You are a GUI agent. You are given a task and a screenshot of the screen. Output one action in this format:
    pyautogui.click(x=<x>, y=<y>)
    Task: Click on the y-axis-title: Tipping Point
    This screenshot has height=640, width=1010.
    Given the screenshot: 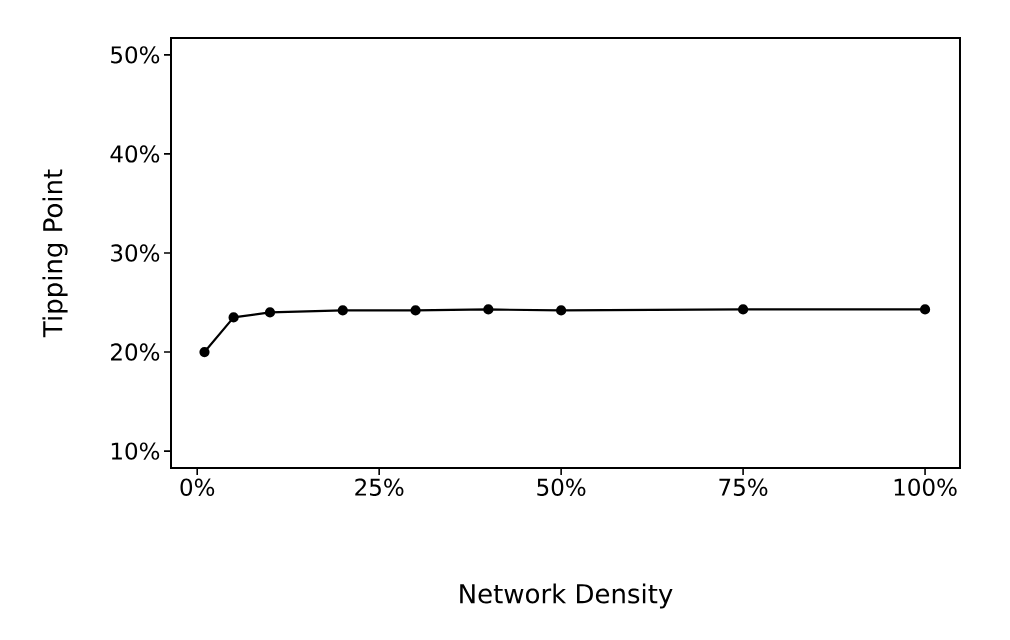 What is the action you would take?
    pyautogui.click(x=55, y=253)
    